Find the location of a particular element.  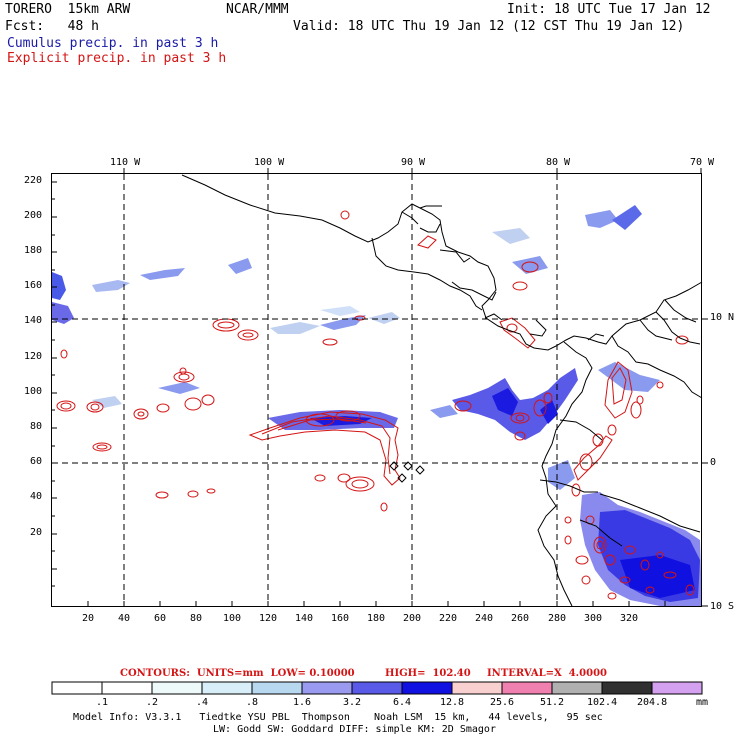

center-name: NCAR/MMM is located at coordinates (257, 9).